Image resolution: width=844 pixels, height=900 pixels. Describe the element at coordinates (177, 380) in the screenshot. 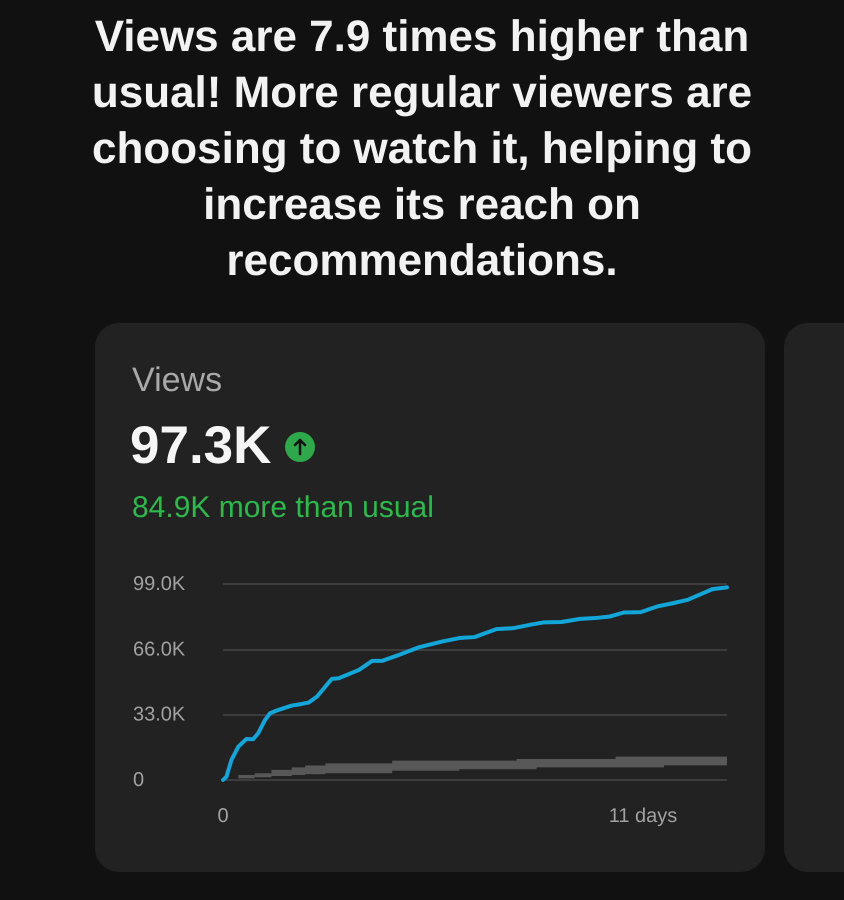

I see `chart-subtitle: Views` at that location.